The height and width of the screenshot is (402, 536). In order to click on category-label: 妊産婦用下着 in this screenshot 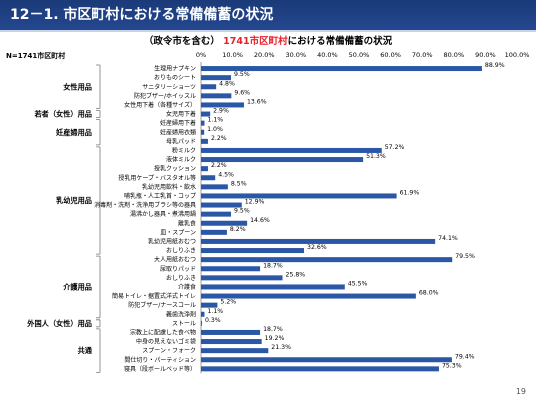, I will do `click(178, 123)`.